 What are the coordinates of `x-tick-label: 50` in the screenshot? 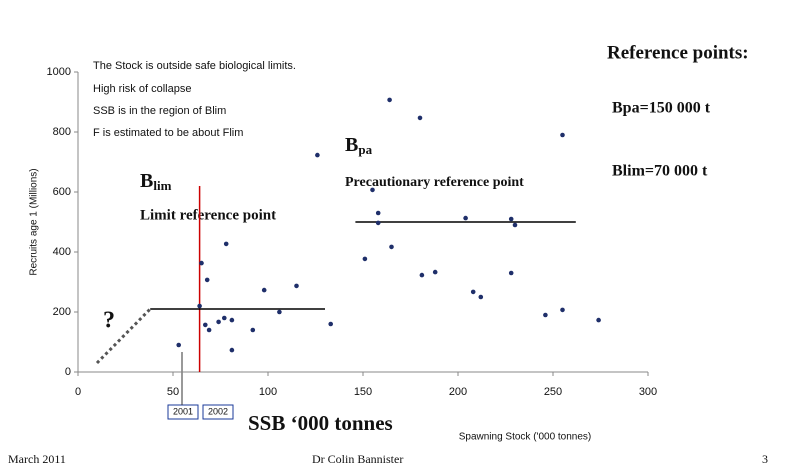 It's located at (173, 392).